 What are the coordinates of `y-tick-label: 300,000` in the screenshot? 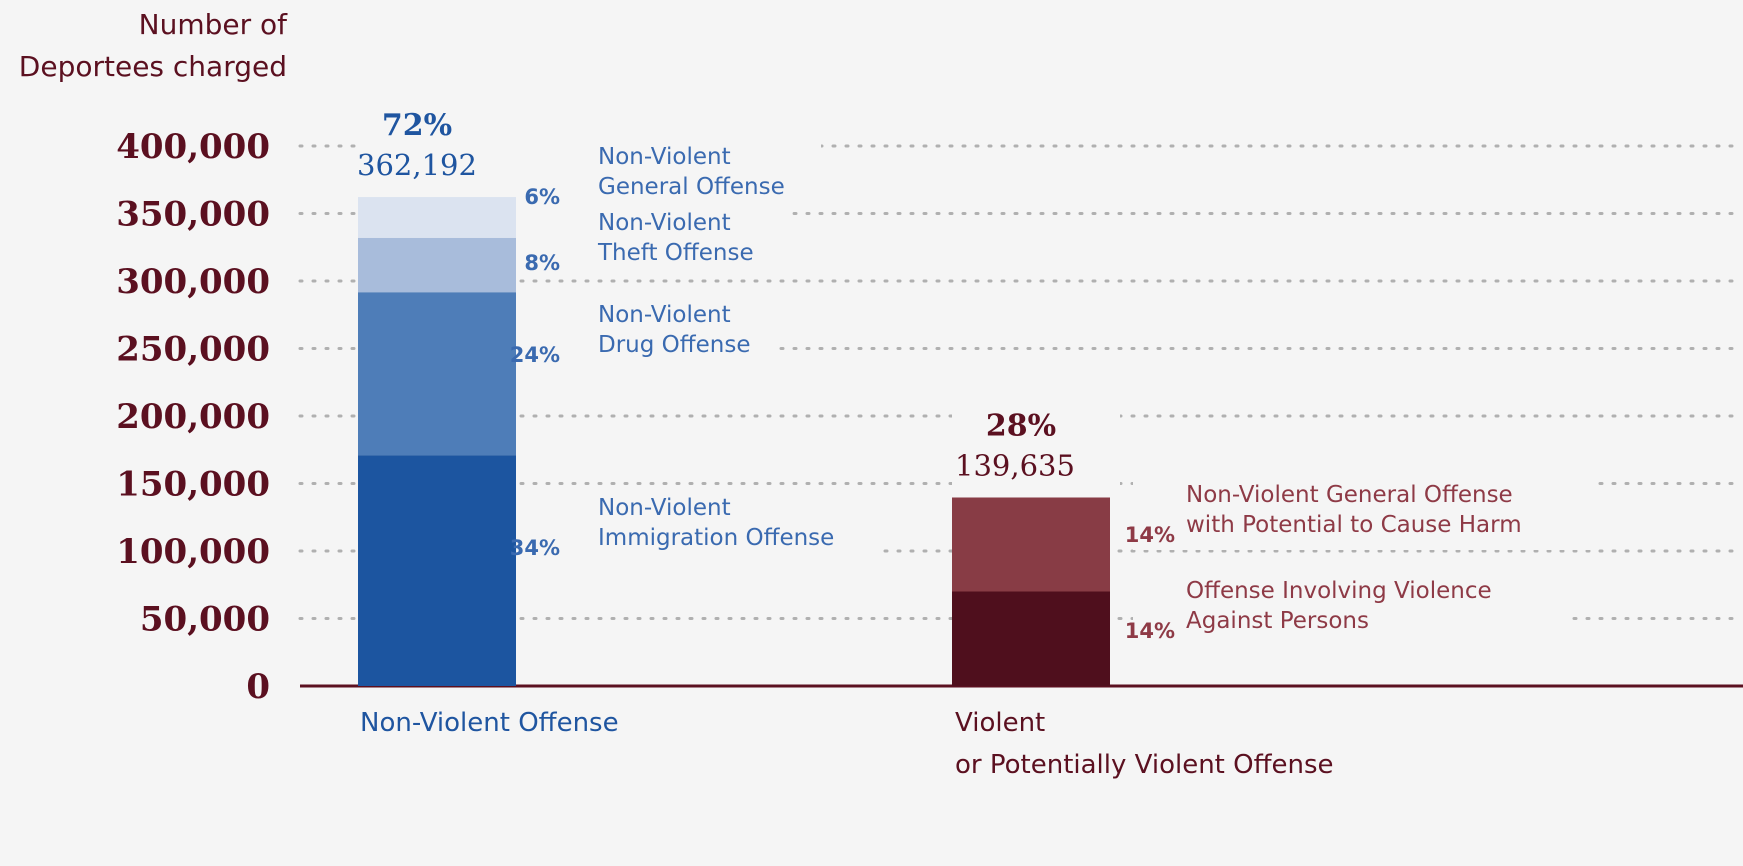 It's located at (193, 282).